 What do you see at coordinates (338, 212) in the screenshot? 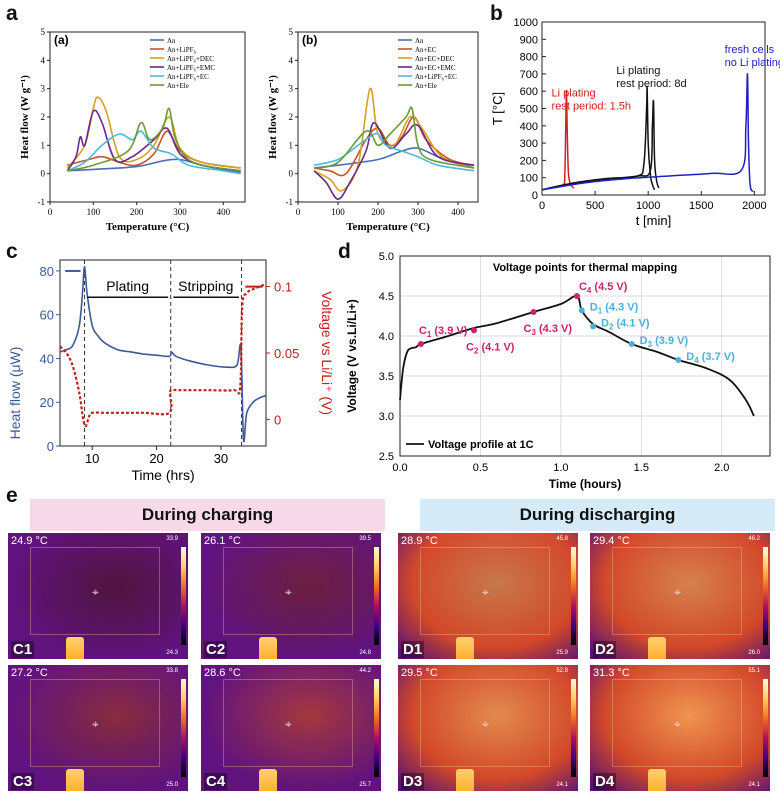
I see `x-tick-label: 100` at bounding box center [338, 212].